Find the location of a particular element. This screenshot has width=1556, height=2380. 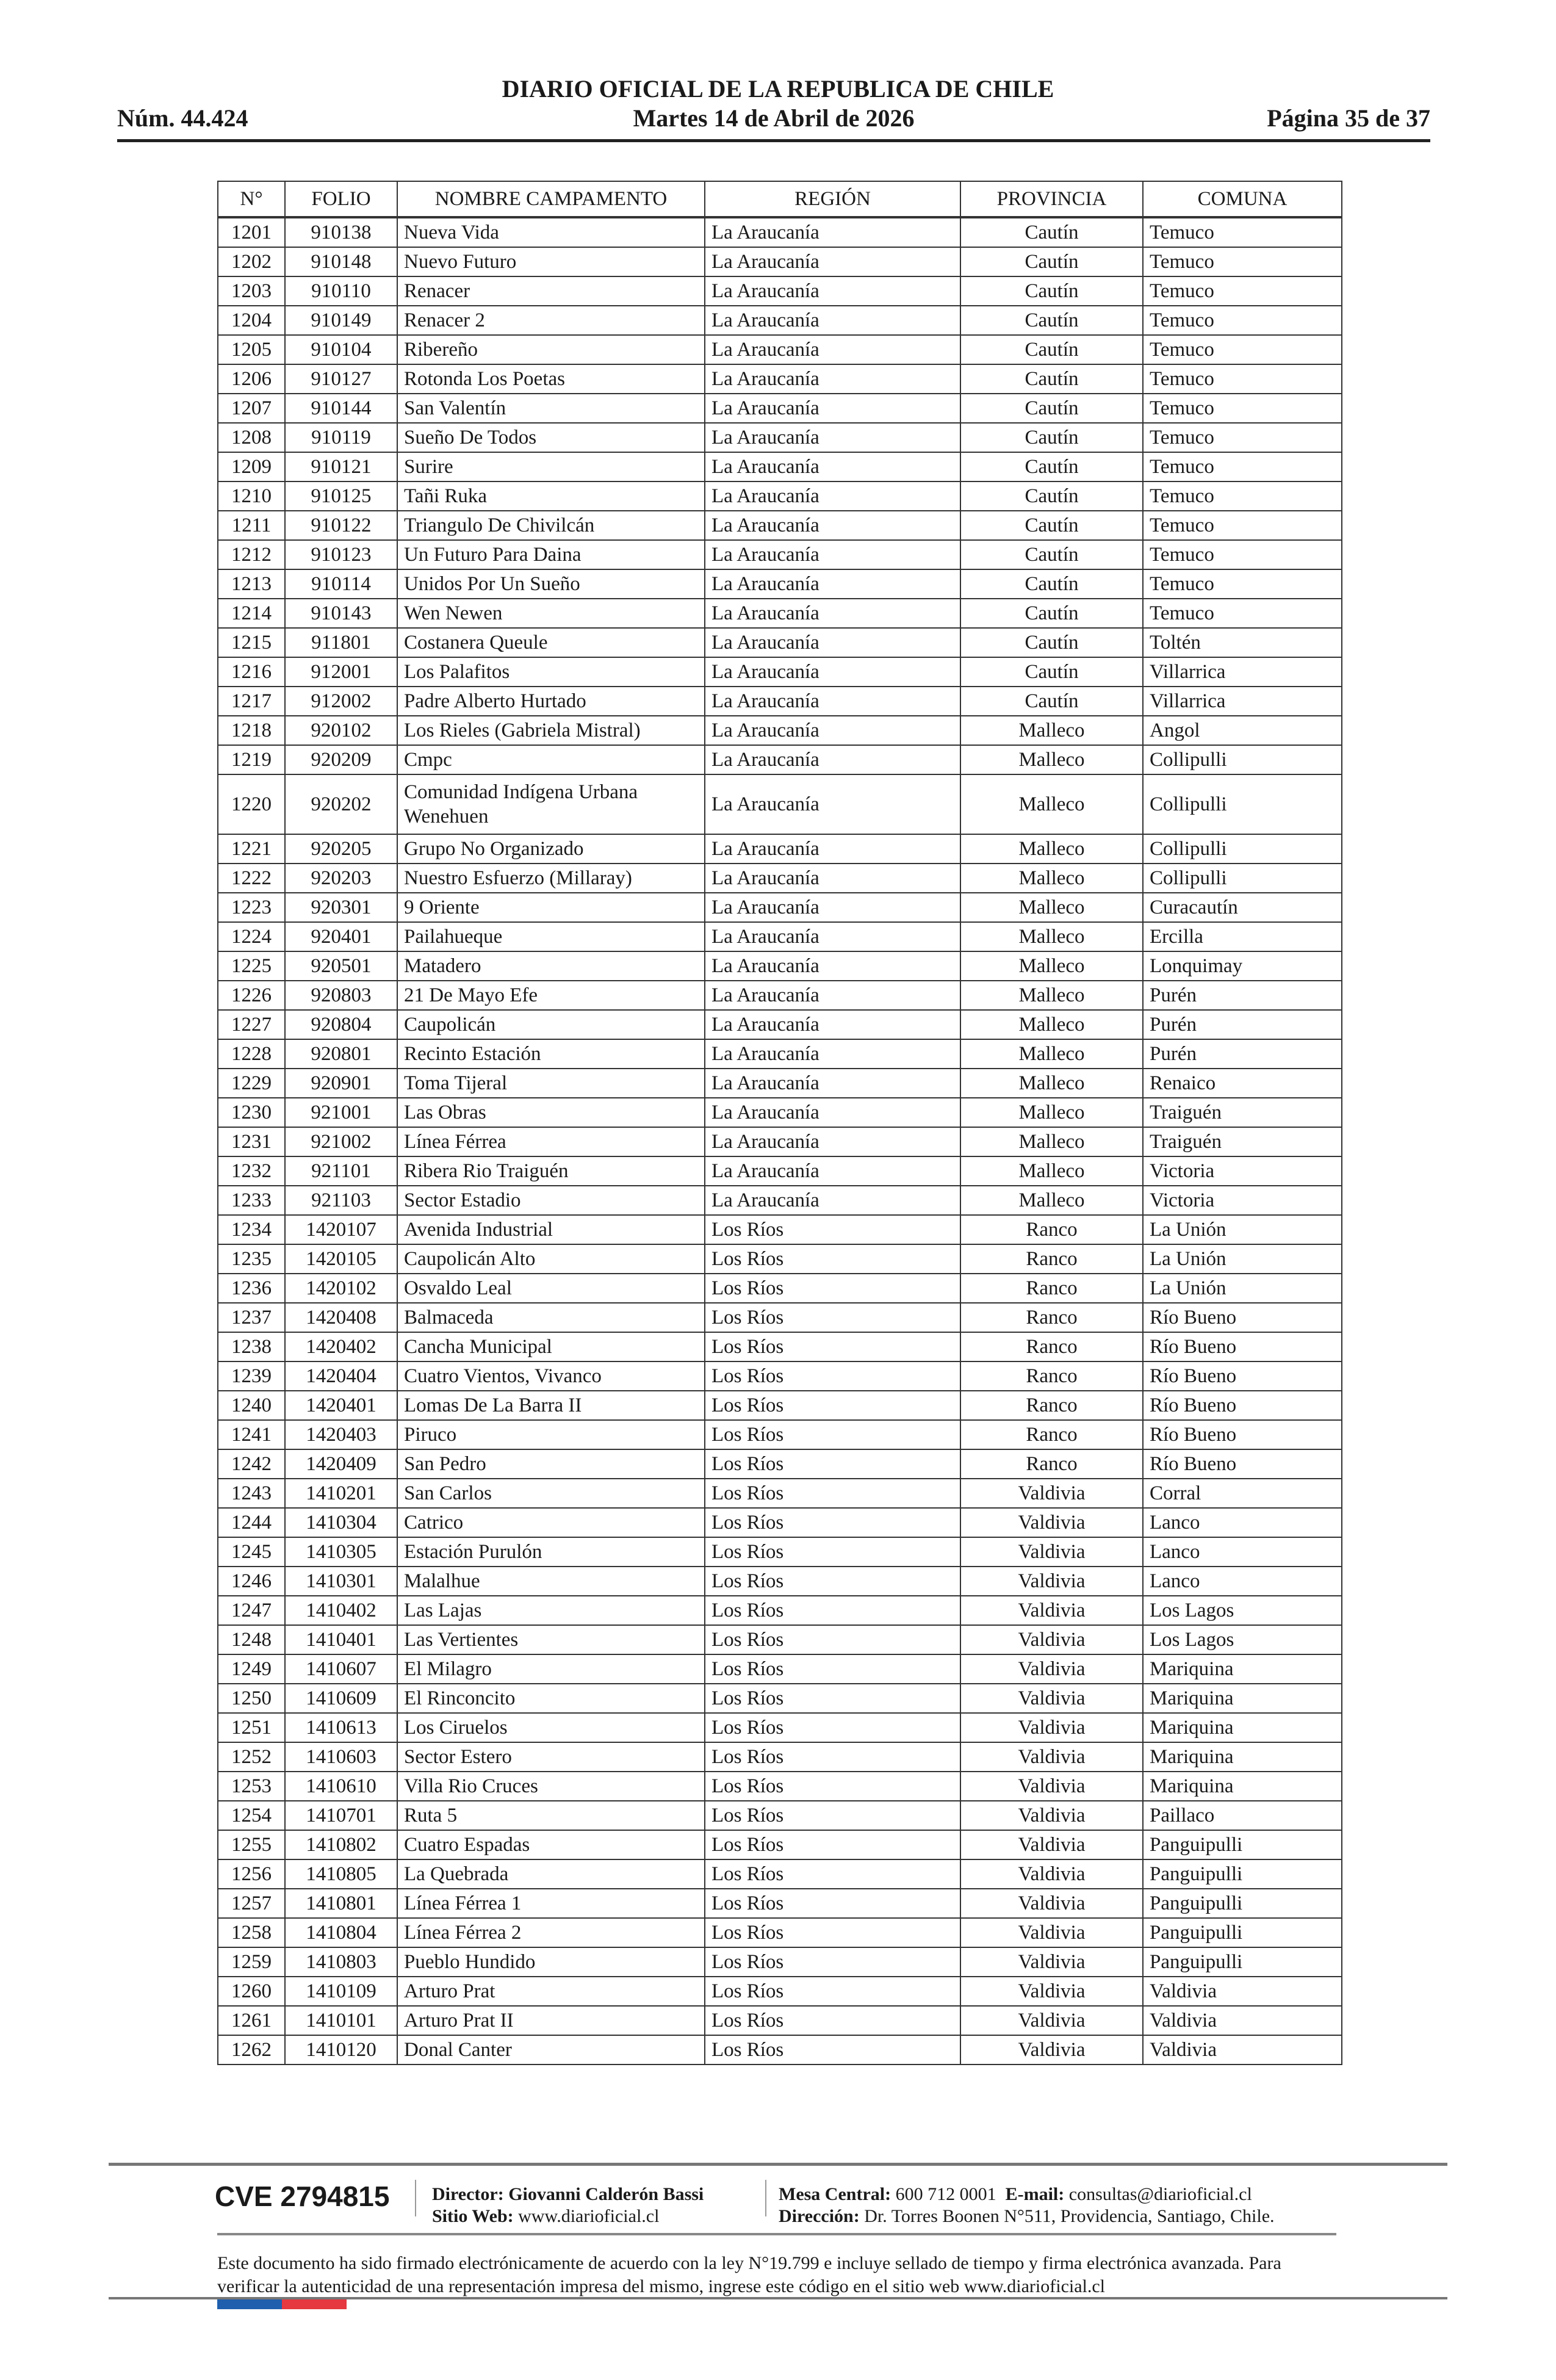

nombre-campamento-cell: Estación Purulón is located at coordinates (551, 1552).